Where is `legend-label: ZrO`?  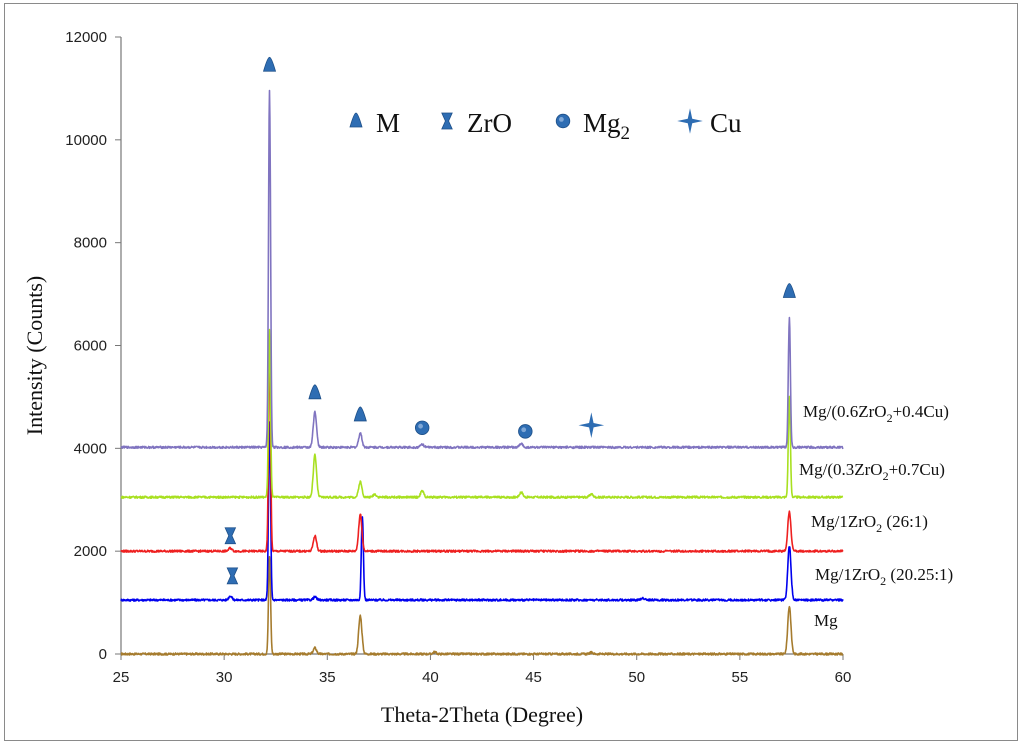 legend-label: ZrO is located at coordinates (489, 123).